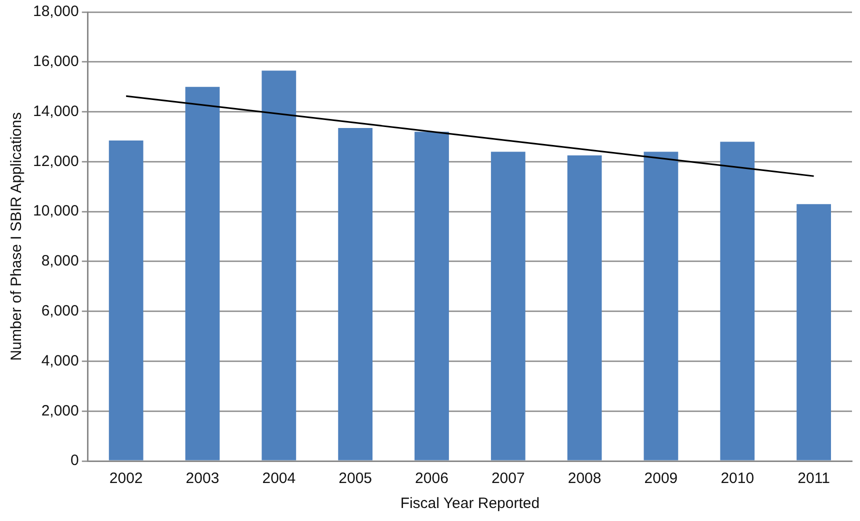  What do you see at coordinates (74, 461) in the screenshot?
I see `y-tick-label: 0` at bounding box center [74, 461].